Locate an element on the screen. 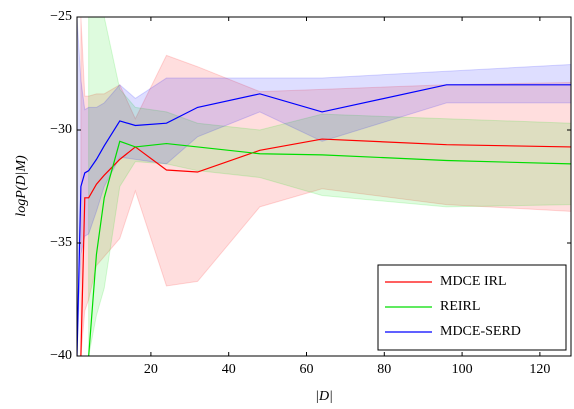 The height and width of the screenshot is (409, 574). x-axis-label: |D| is located at coordinates (324, 396).